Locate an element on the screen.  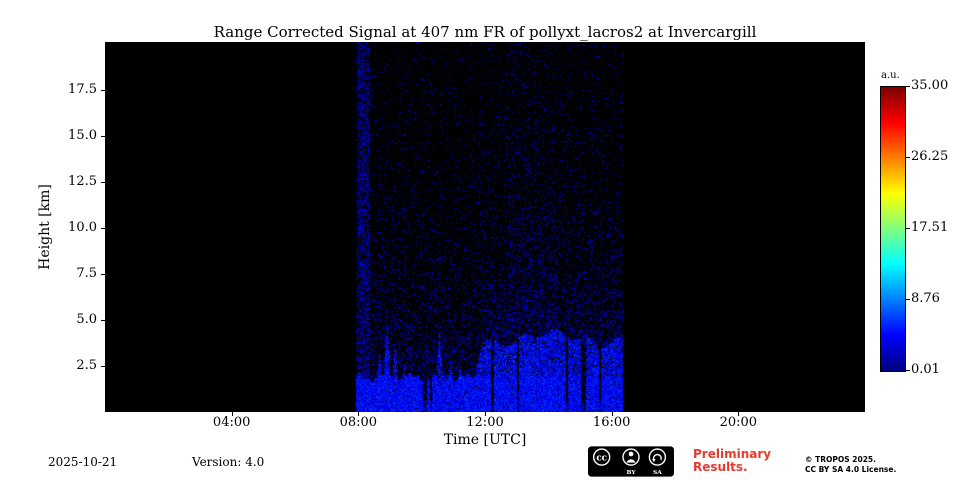
x-tick-label: 20:00 is located at coordinates (738, 422).